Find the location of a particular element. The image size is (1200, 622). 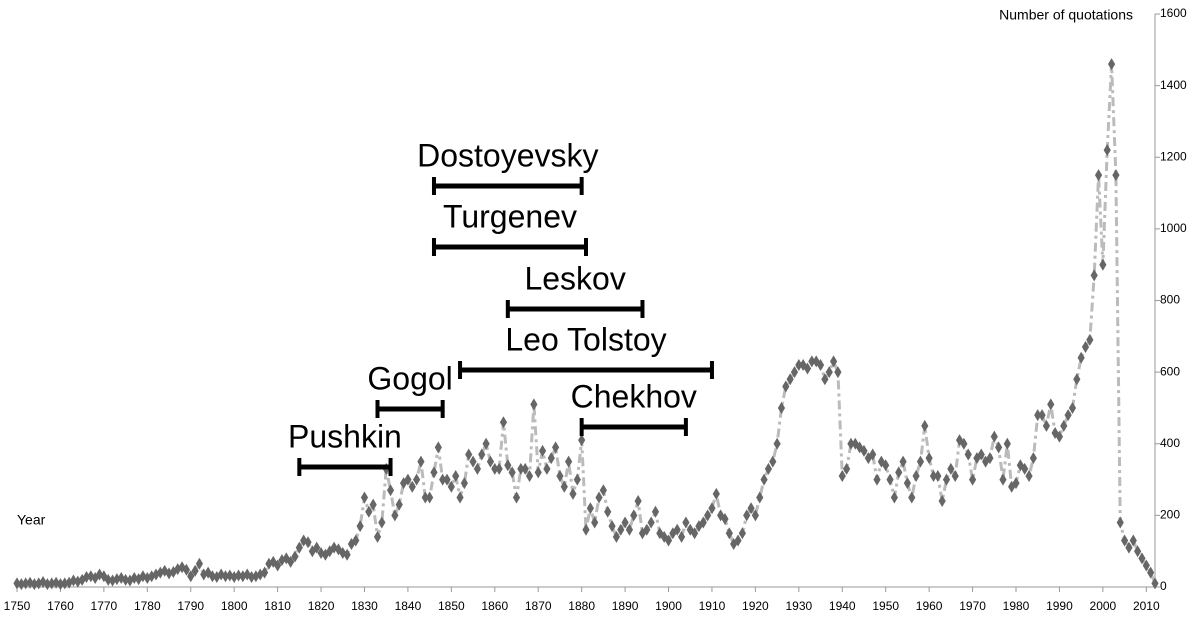

span-label: Turgenev is located at coordinates (510, 216).